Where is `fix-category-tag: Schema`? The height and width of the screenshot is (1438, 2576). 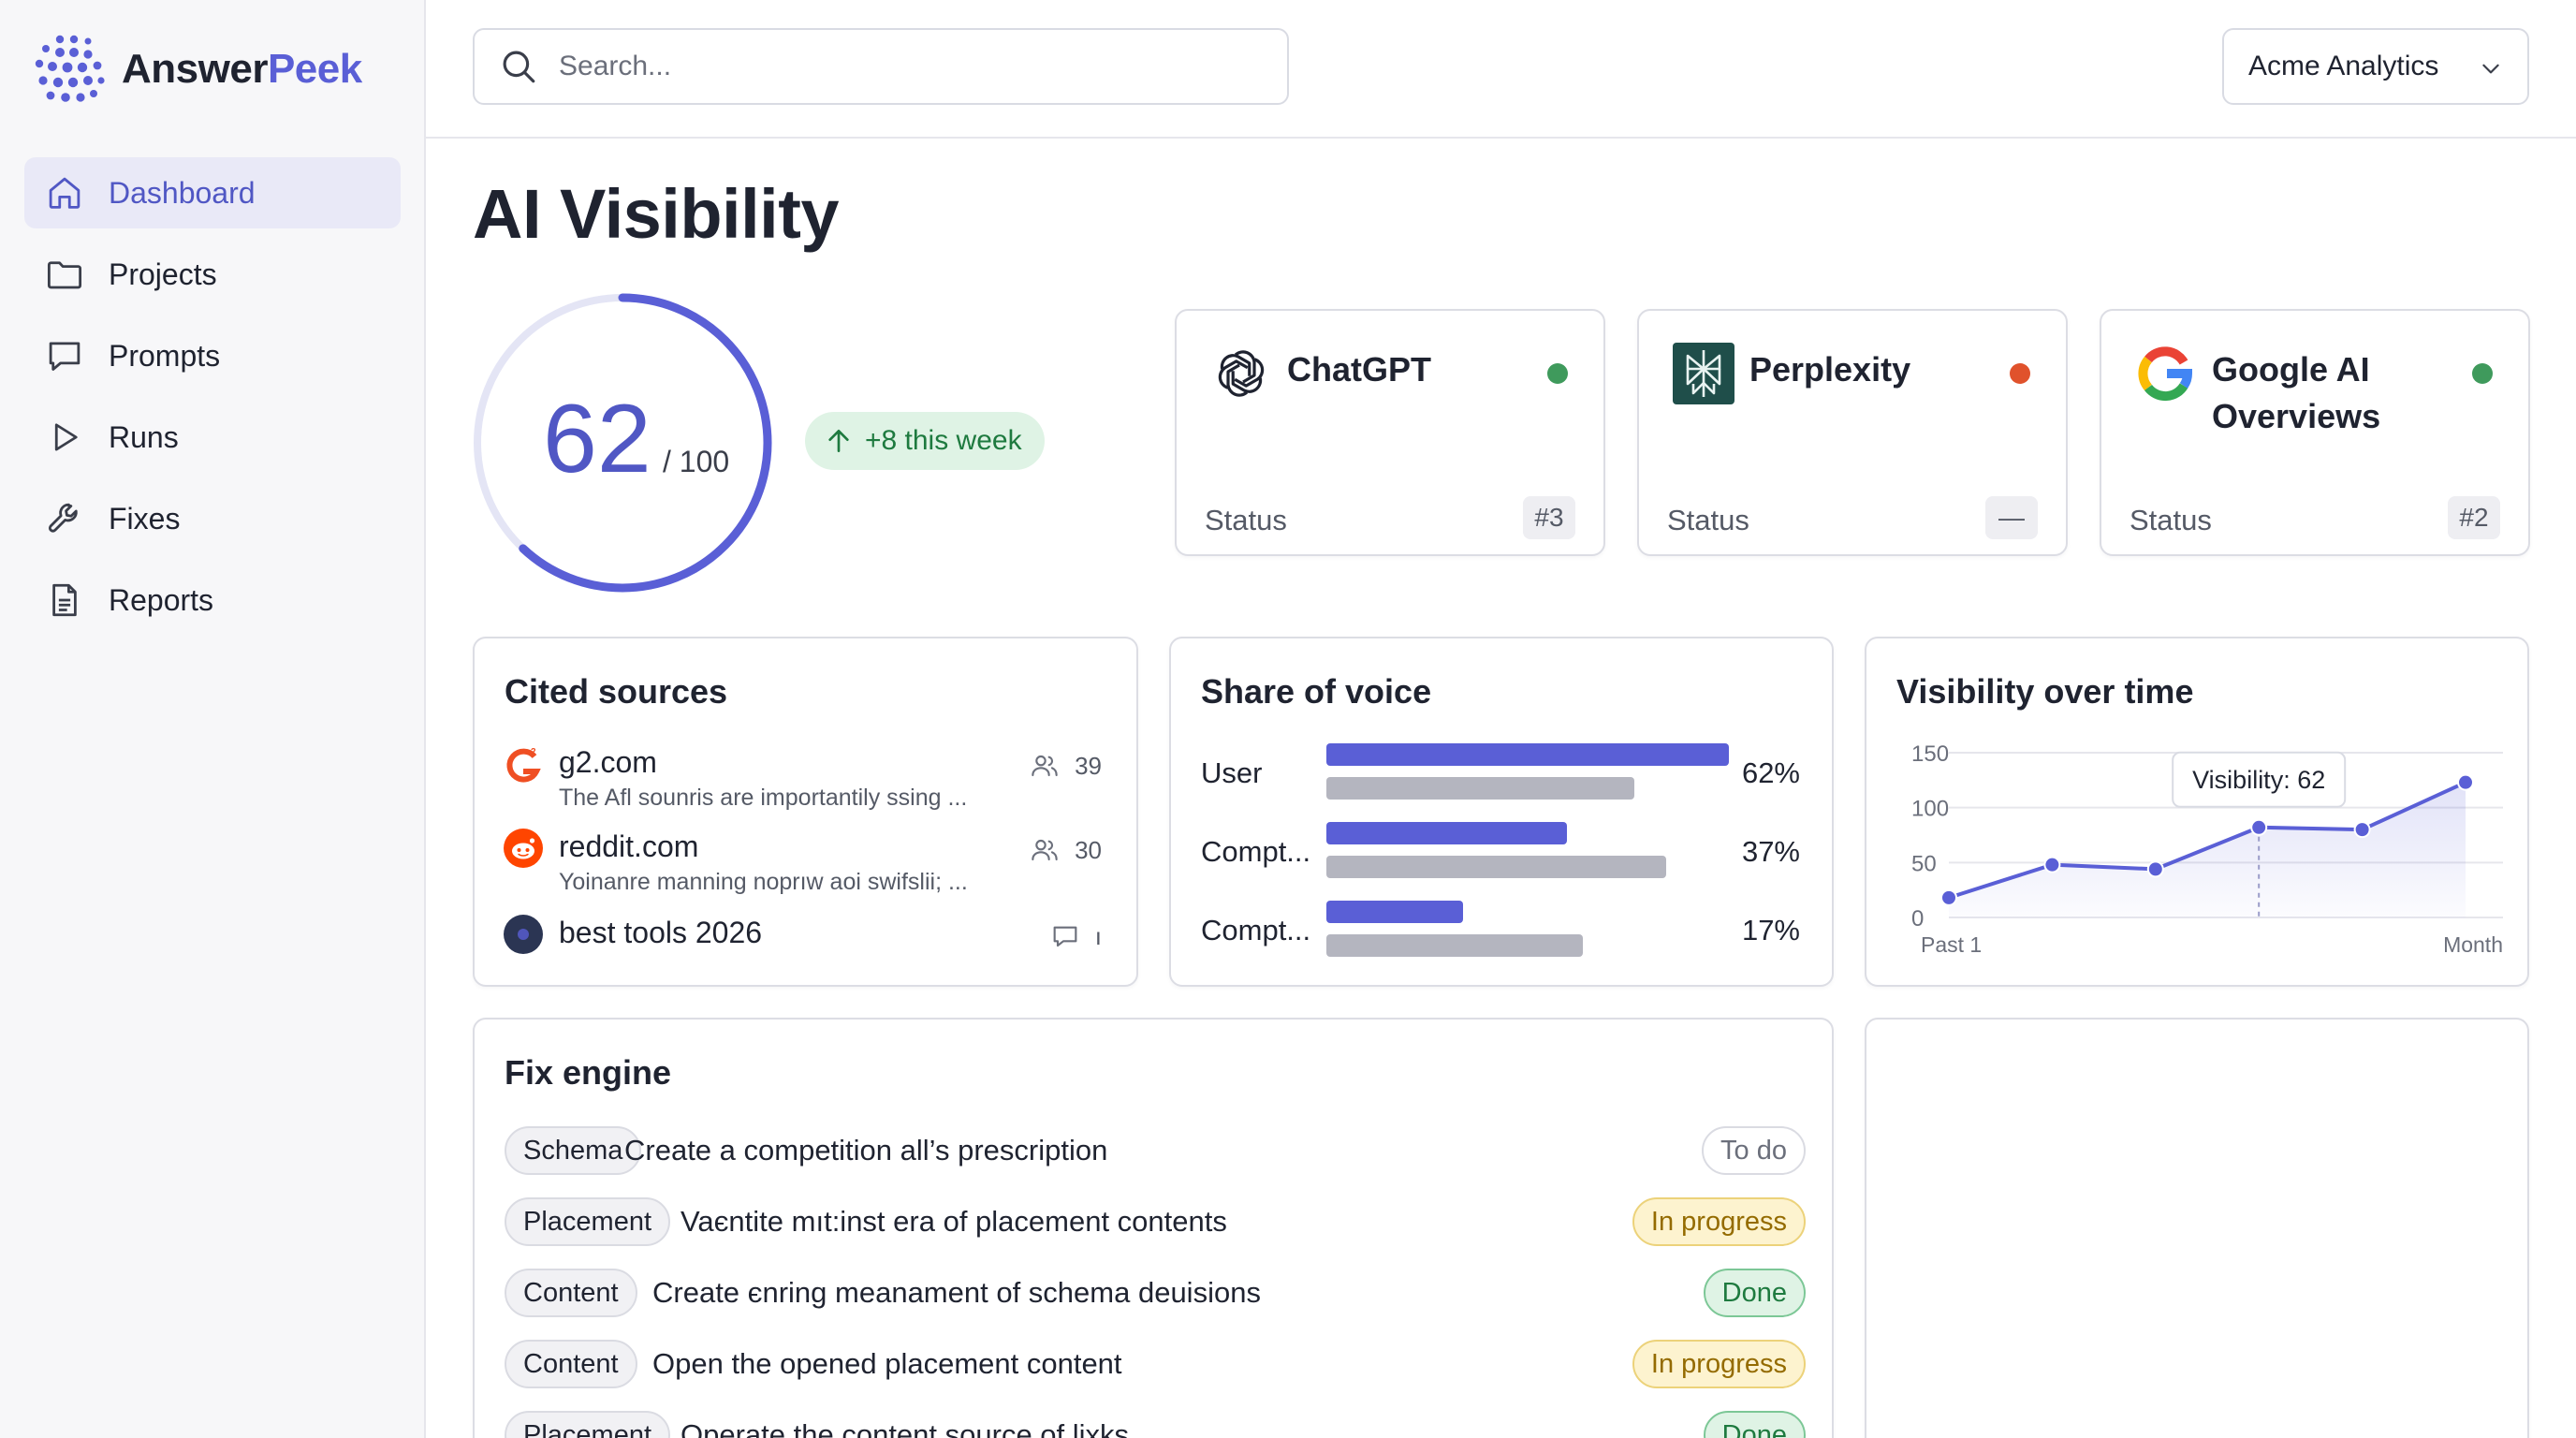
fix-category-tag: Schema is located at coordinates (573, 1150).